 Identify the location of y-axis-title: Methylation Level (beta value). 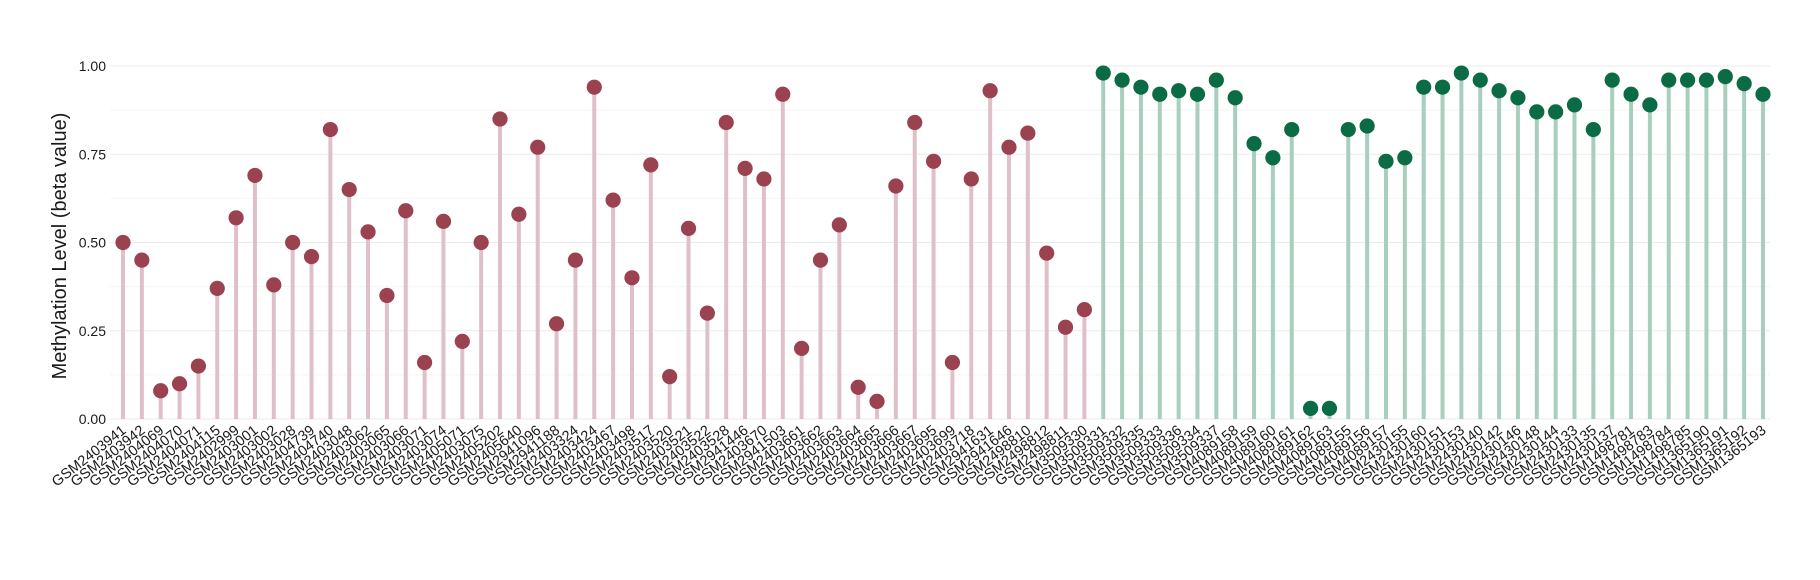
(60, 246).